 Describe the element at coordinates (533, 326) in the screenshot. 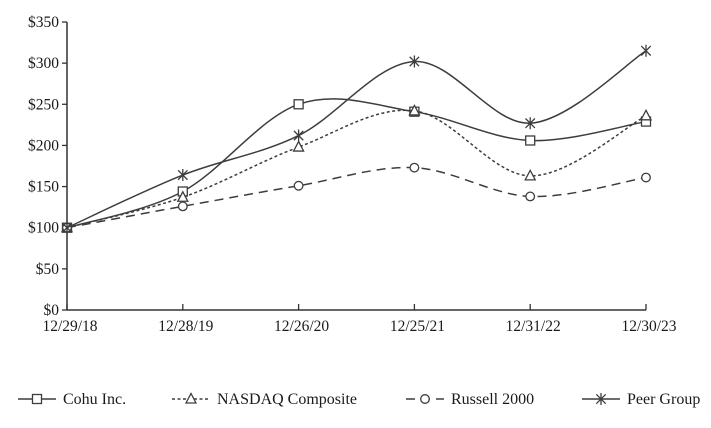

I see `x-tick-label: 12/31/22` at that location.